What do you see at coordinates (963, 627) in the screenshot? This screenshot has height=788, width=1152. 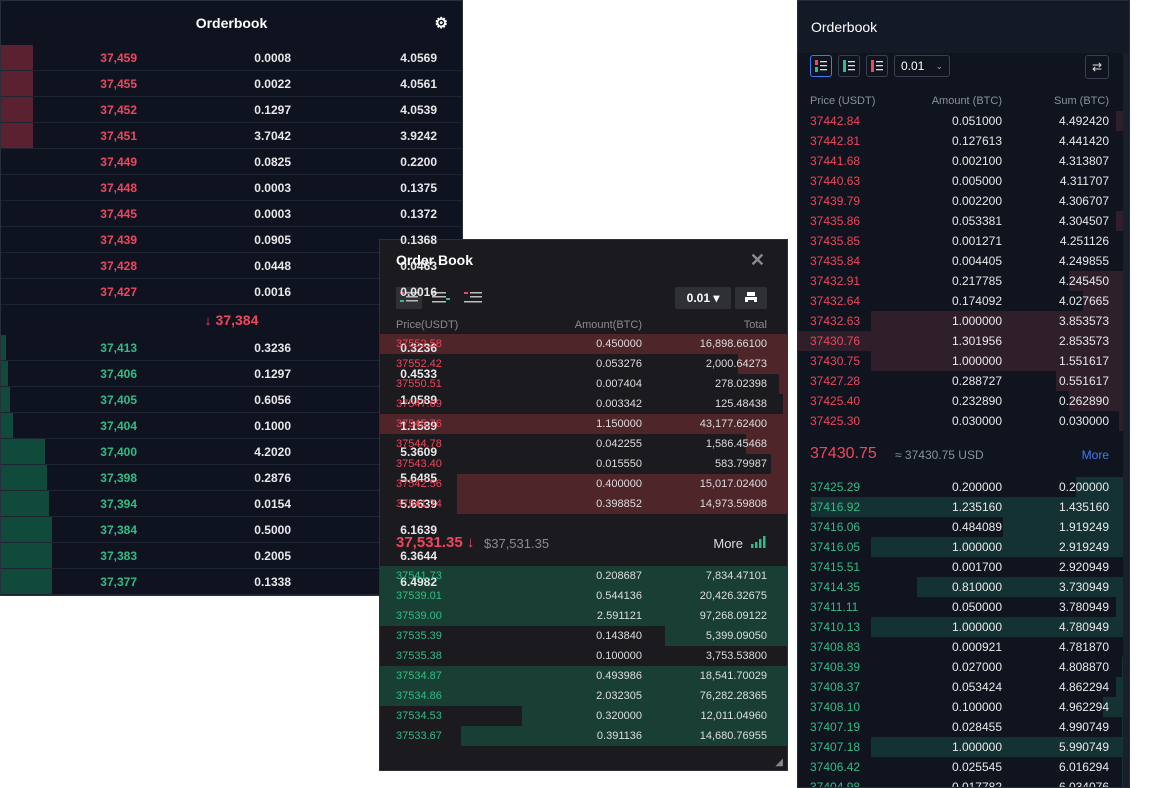 I see `bid-row: 37410.13 1.000000 4.780949` at bounding box center [963, 627].